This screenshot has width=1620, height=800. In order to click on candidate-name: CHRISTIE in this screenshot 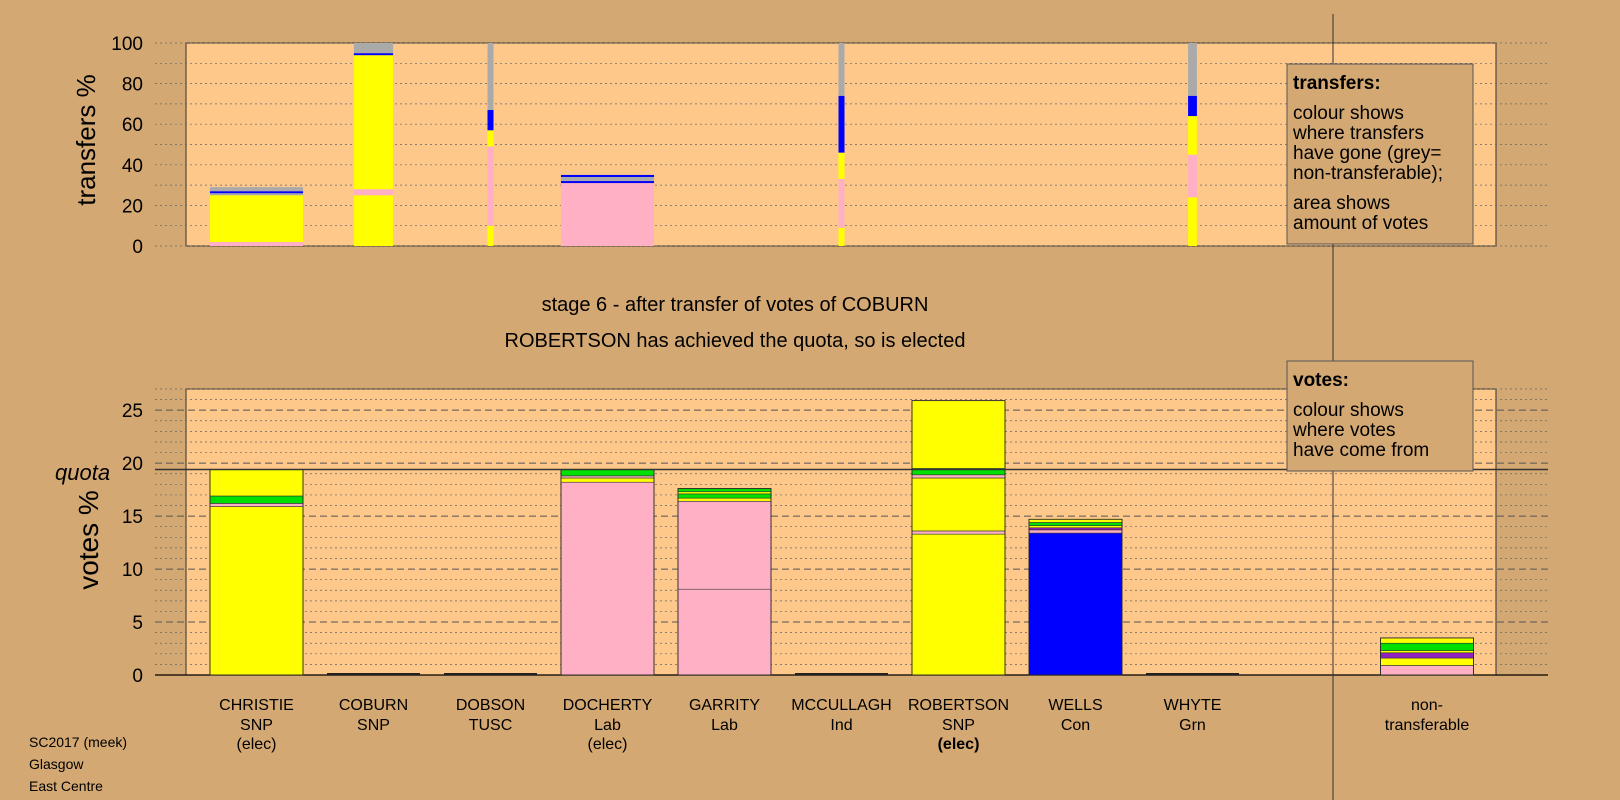, I will do `click(256, 705)`.